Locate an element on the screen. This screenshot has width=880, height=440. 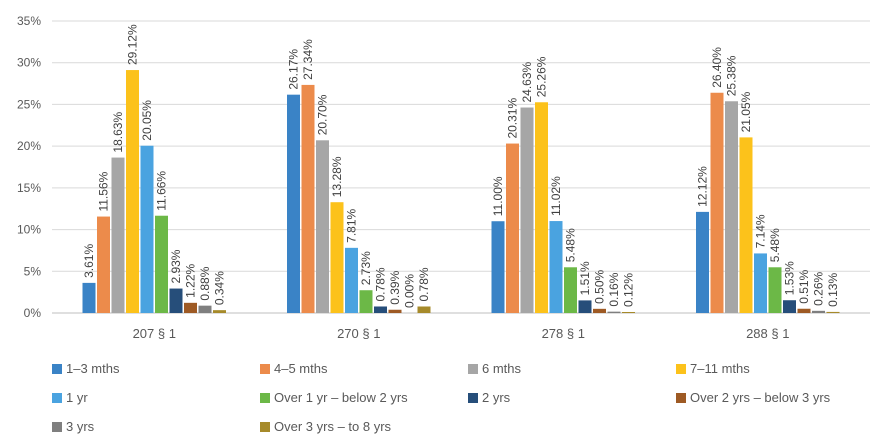
data-label: 24.63% is located at coordinates (527, 81).